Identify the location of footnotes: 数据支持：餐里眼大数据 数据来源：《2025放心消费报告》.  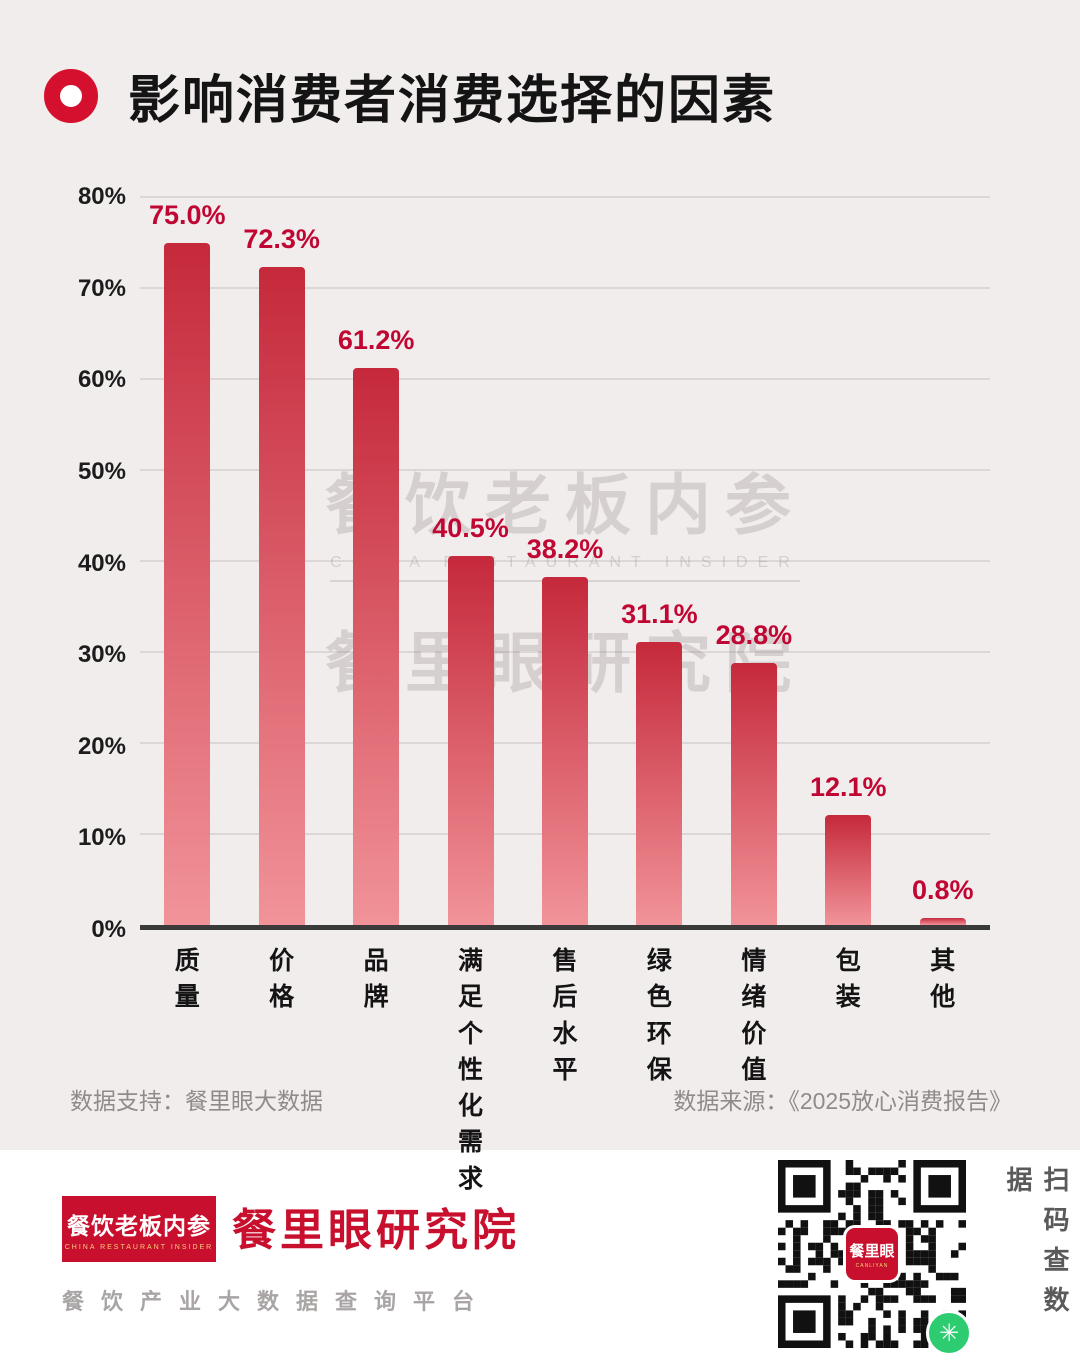
(541, 1099).